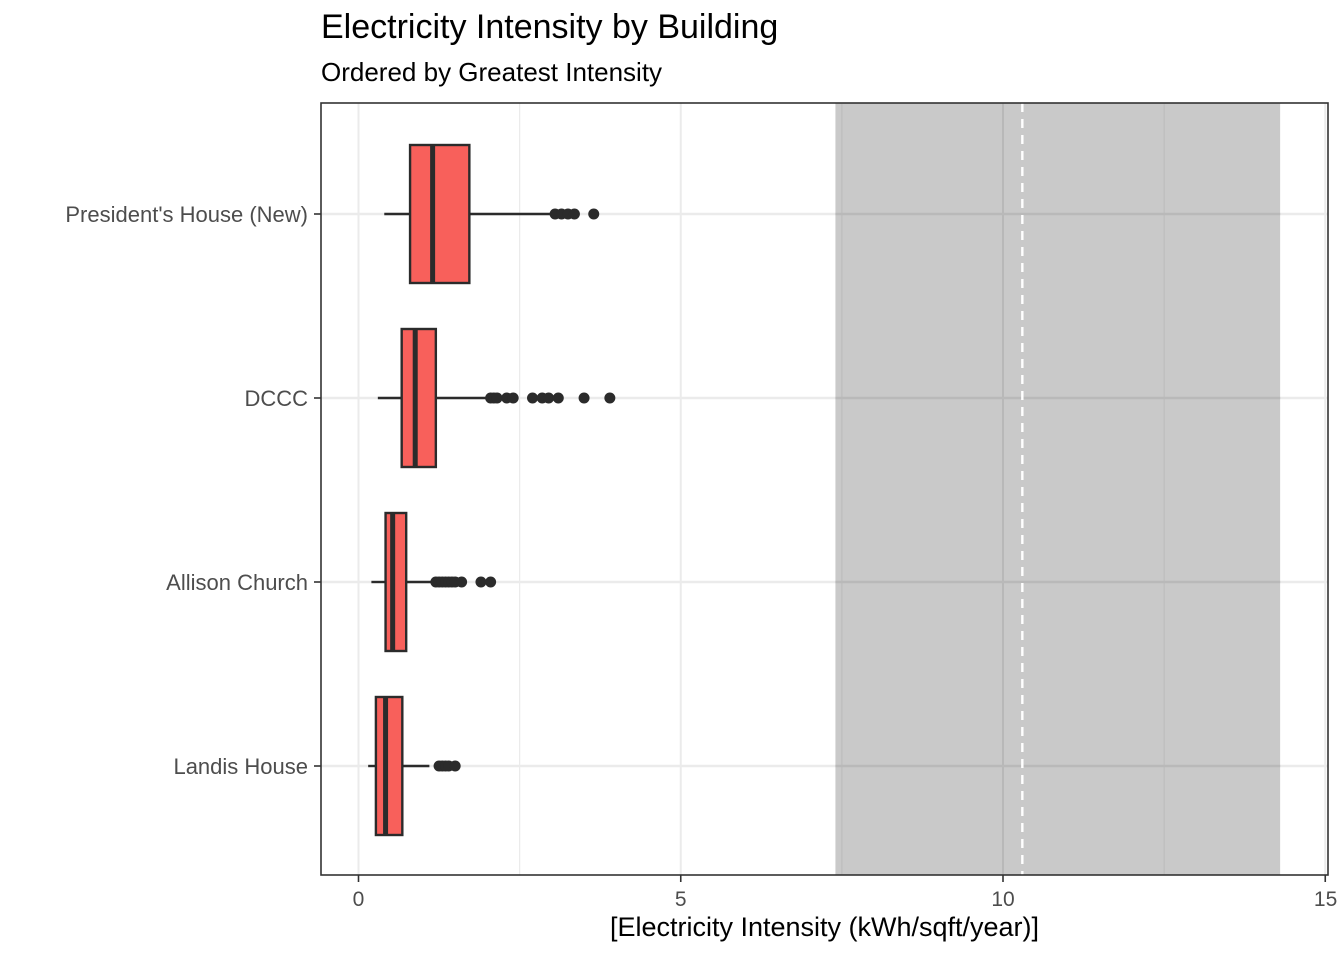  What do you see at coordinates (186, 214) in the screenshot?
I see `y-tick-label: President's House (New)` at bounding box center [186, 214].